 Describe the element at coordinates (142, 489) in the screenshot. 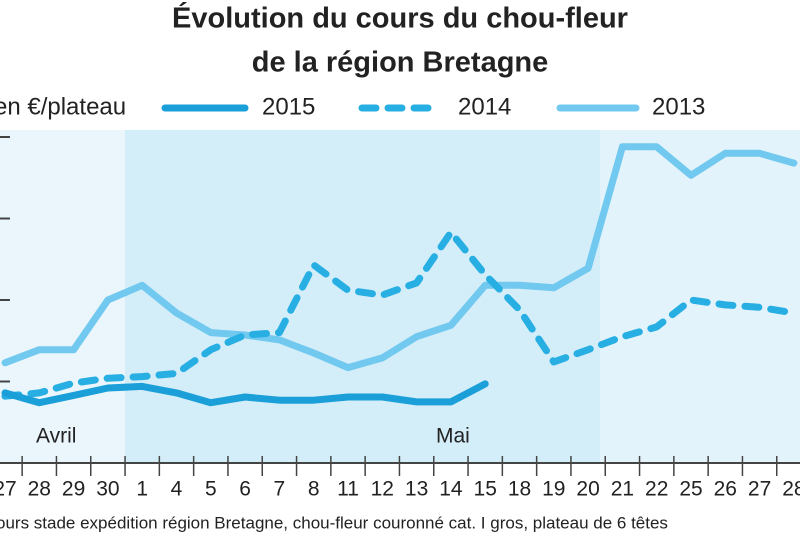

I see `x-tick-label: 1` at that location.